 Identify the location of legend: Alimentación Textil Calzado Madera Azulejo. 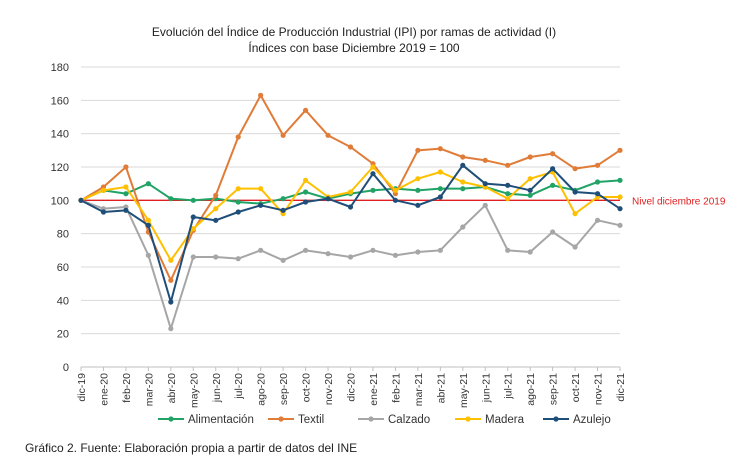
(384, 420).